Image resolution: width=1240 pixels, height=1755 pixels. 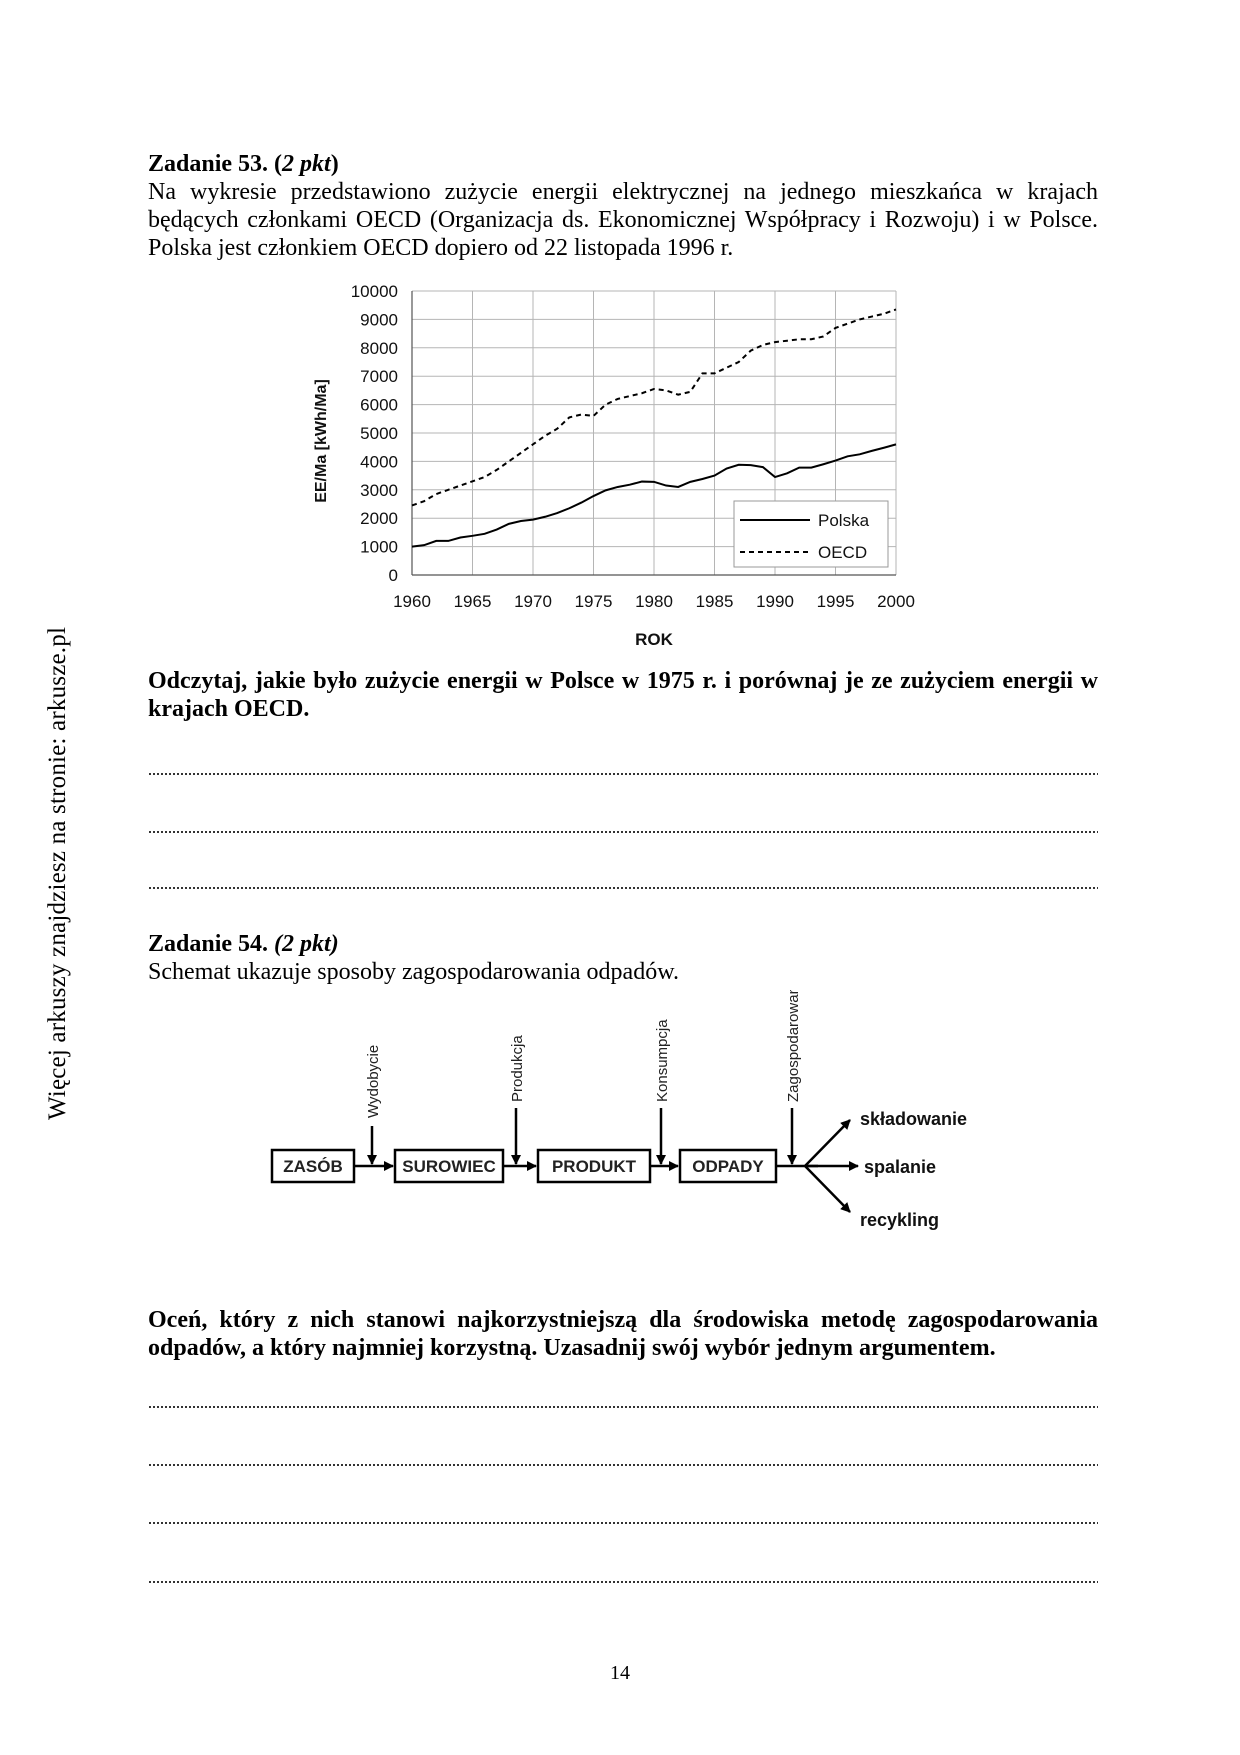 I want to click on svg-text: ODPADY, so click(x=728, y=1166).